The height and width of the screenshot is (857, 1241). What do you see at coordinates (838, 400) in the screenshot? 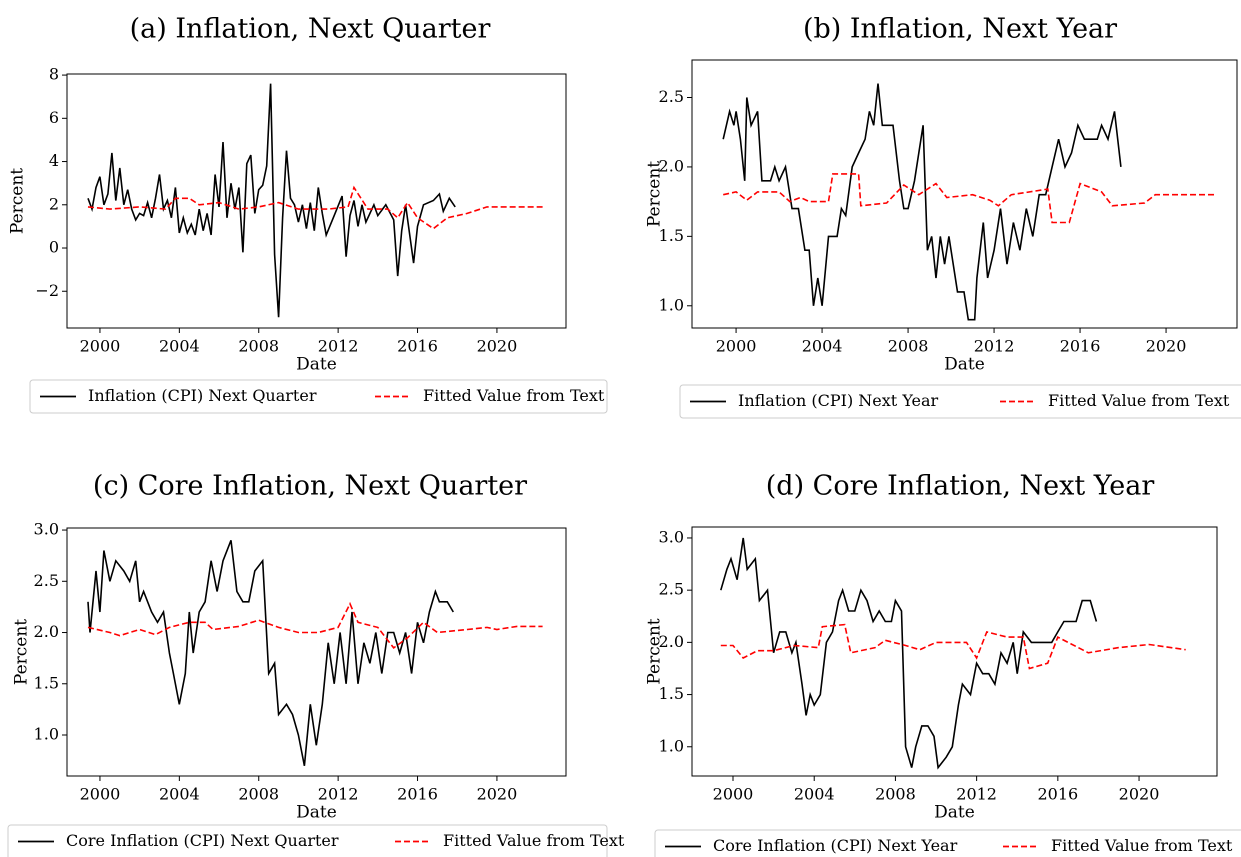
I see `legend-label: Inflation (CPI) Next Year` at bounding box center [838, 400].